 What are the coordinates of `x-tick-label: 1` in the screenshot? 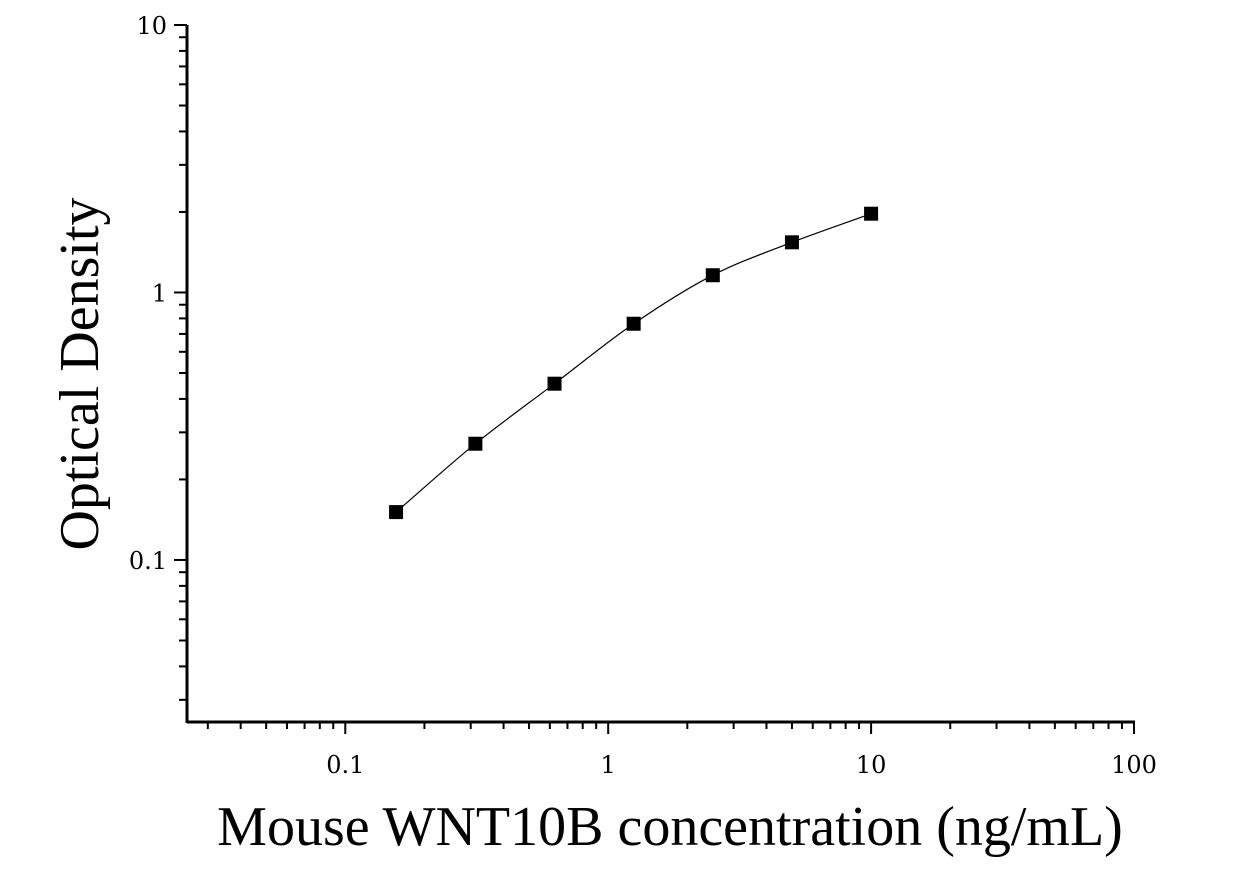 It's located at (608, 765).